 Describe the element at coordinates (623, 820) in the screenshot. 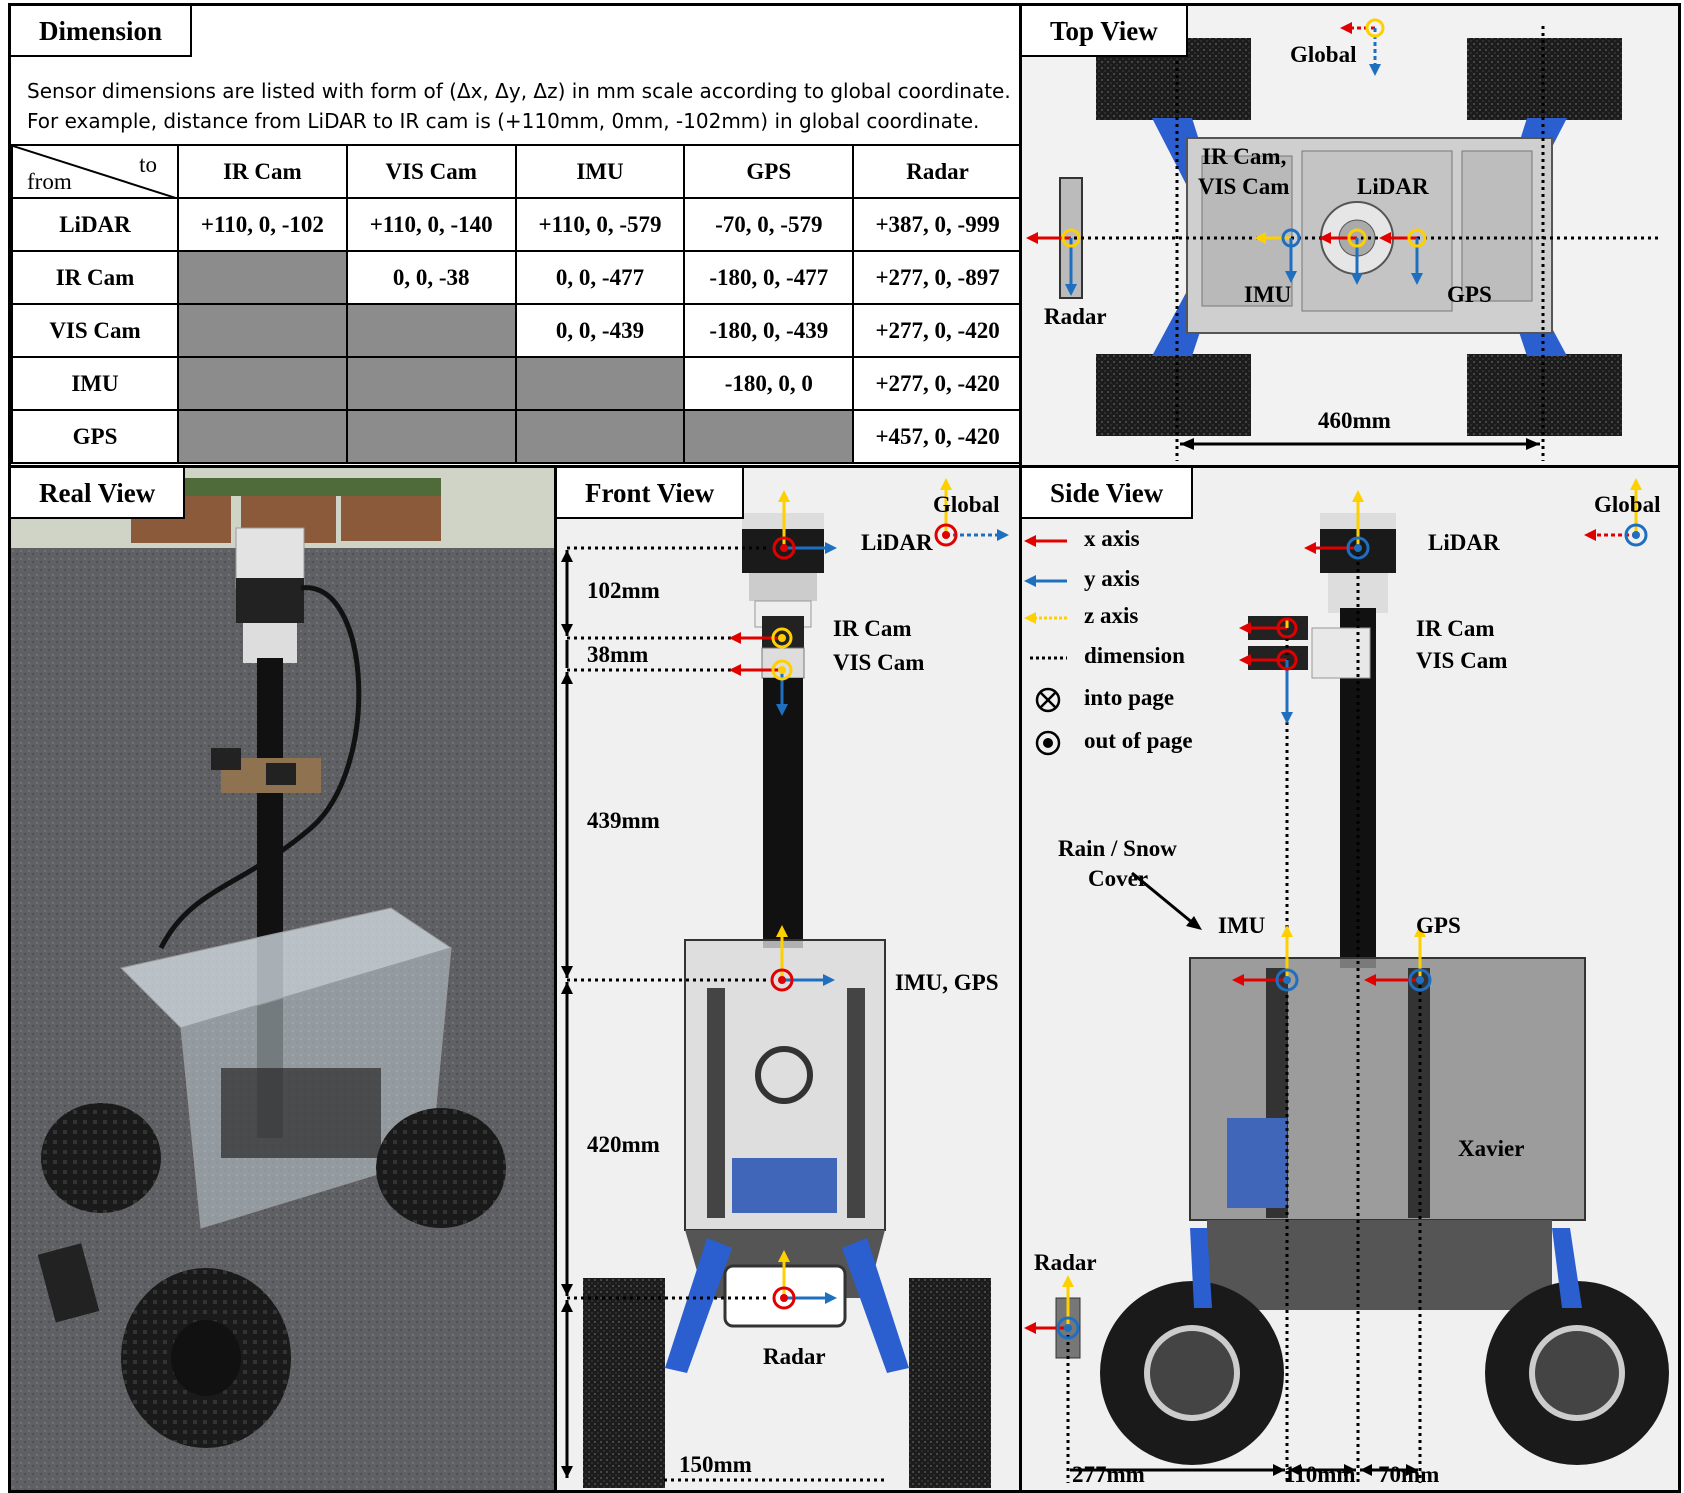

I see `dimension-label: 439mm` at that location.